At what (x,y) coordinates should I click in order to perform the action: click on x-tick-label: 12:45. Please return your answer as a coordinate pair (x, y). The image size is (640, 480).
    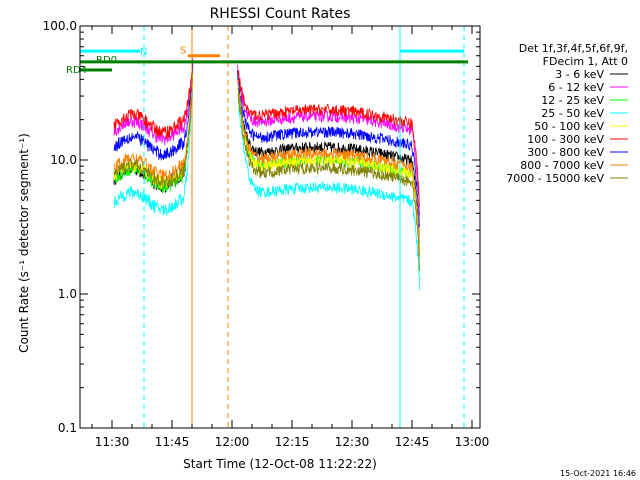
    Looking at the image, I should click on (412, 442).